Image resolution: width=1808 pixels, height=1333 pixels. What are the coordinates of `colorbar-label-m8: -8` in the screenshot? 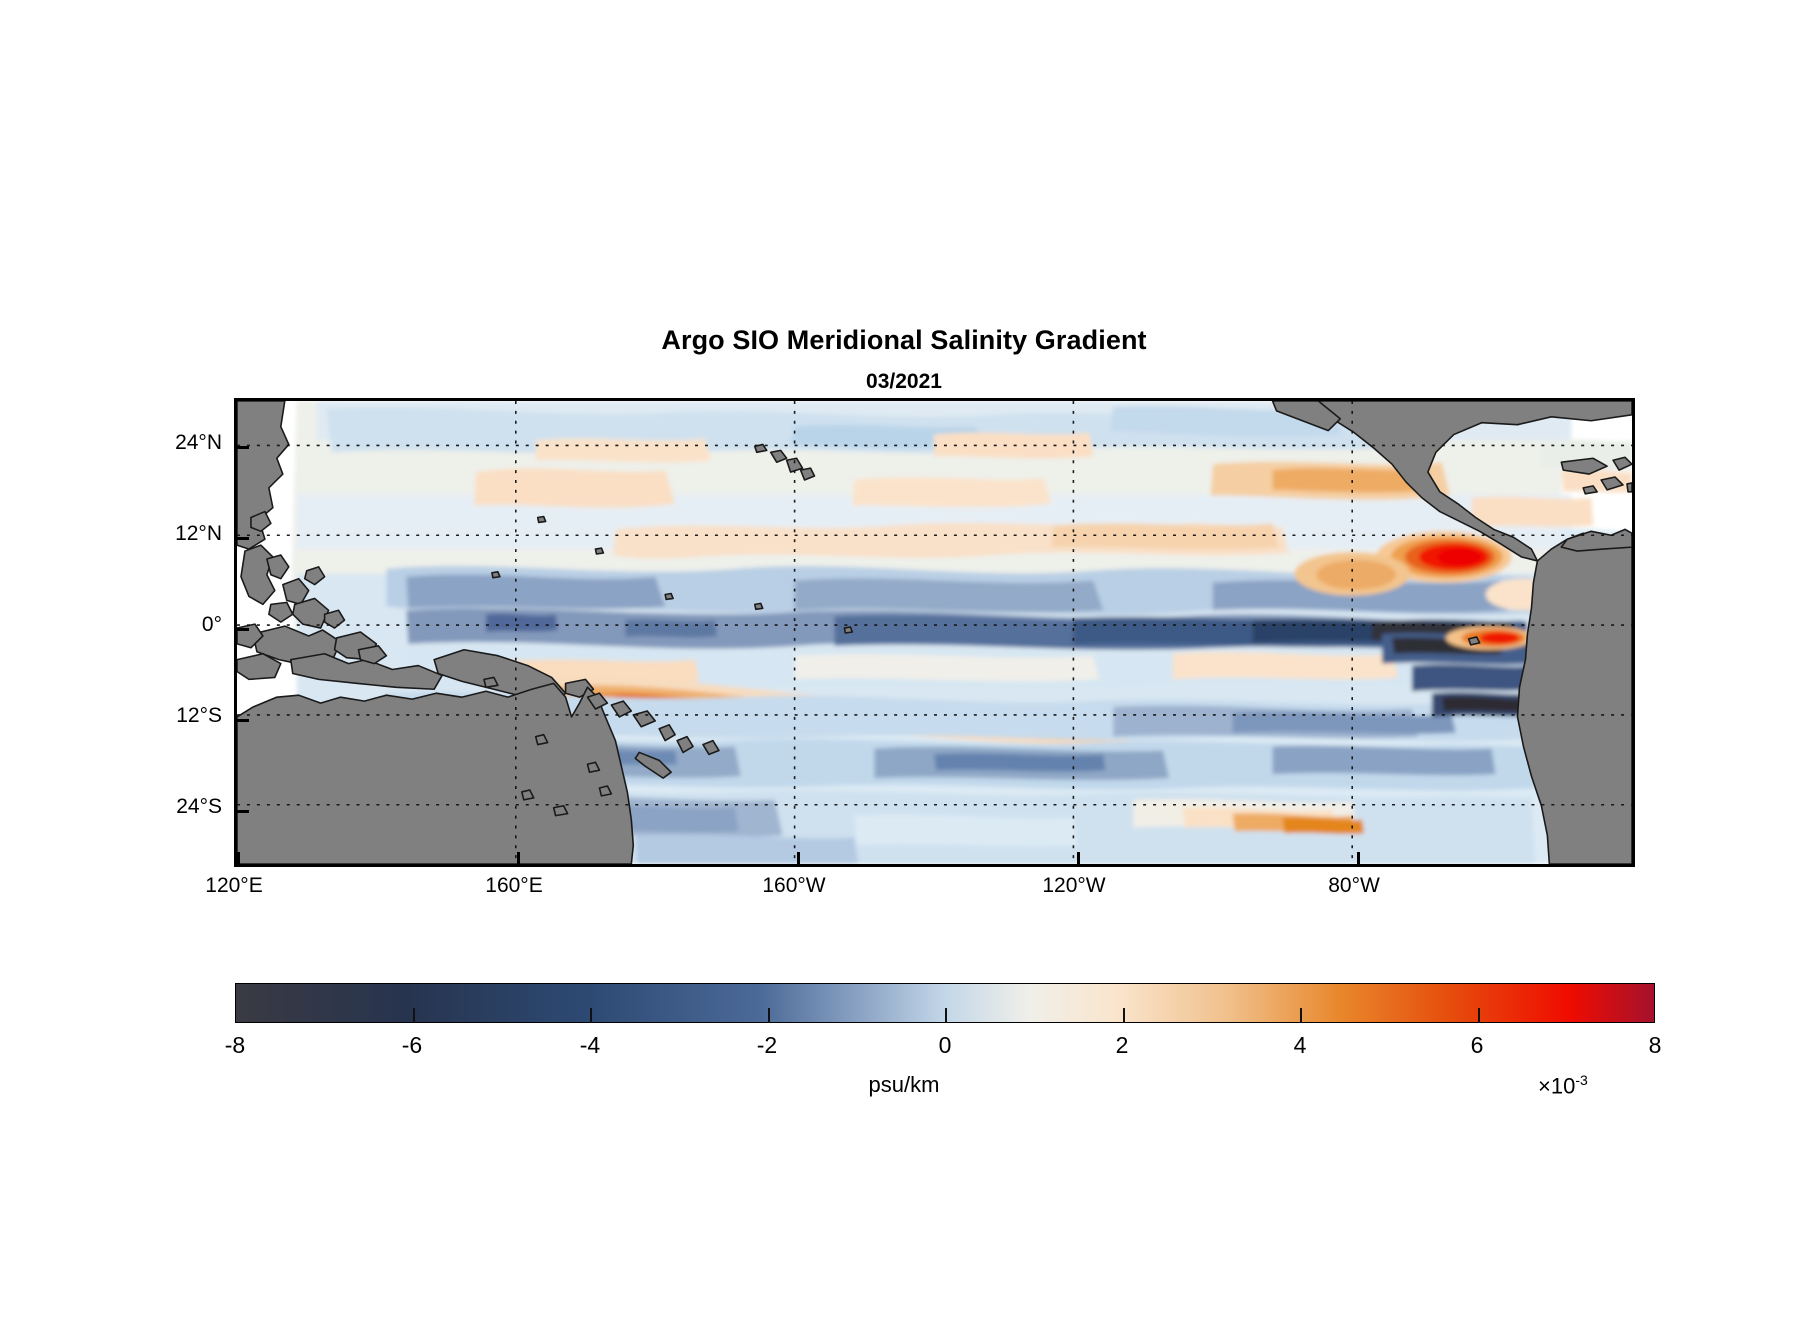 It's located at (235, 1045).